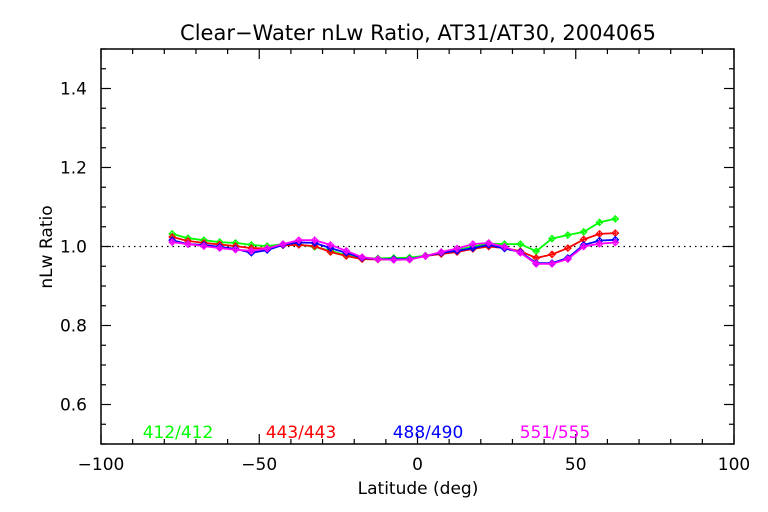 The width and height of the screenshot is (768, 512). What do you see at coordinates (73, 169) in the screenshot?
I see `y-tick-label: 1.2` at bounding box center [73, 169].